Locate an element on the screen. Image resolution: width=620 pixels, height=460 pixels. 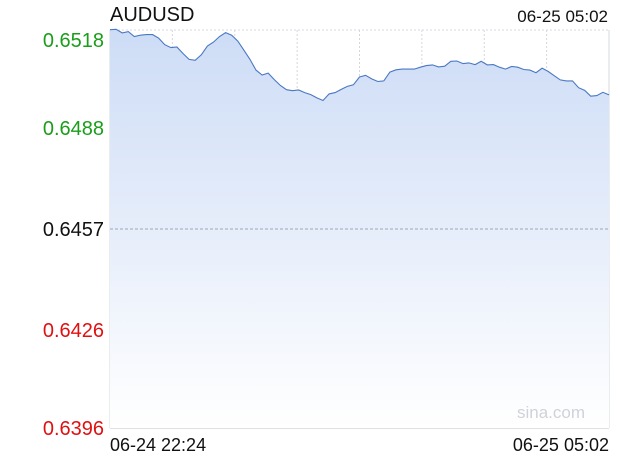
y-tick-label: 0.6518 is located at coordinates (73, 41).